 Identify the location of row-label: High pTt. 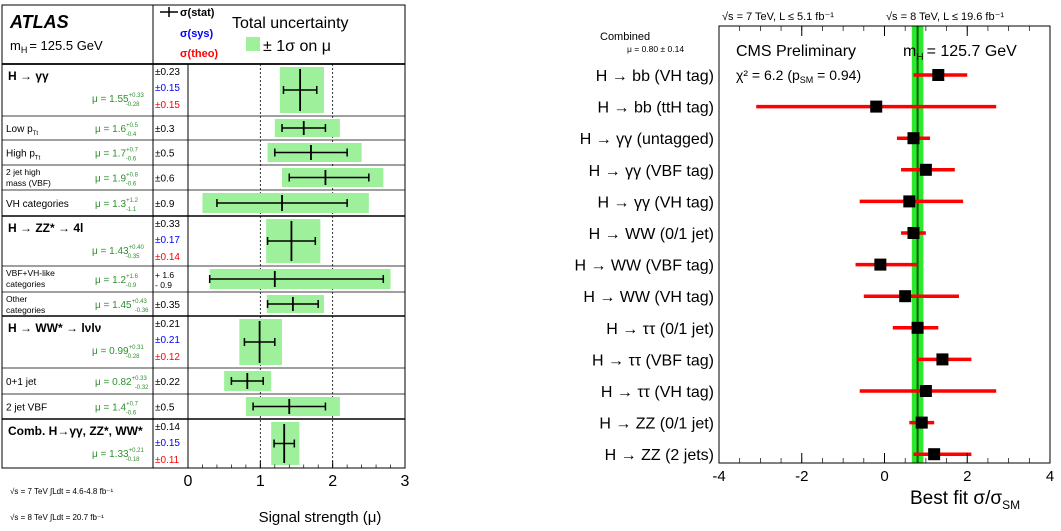
(23, 155).